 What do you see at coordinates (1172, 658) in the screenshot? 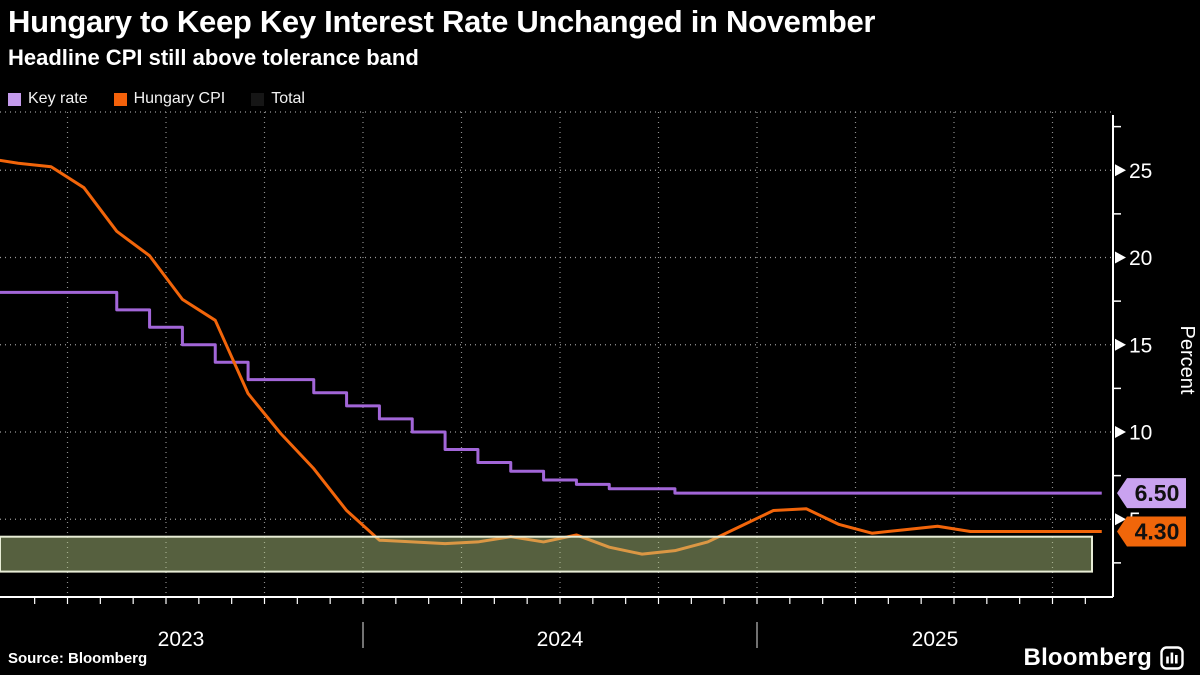
I see `bloomberg-chart-icon` at bounding box center [1172, 658].